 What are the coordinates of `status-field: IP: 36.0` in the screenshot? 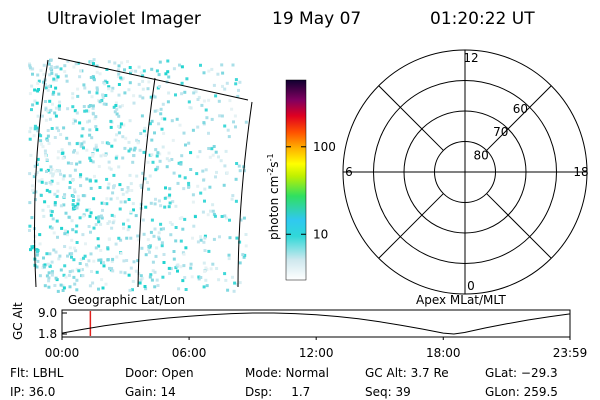 It's located at (32, 392).